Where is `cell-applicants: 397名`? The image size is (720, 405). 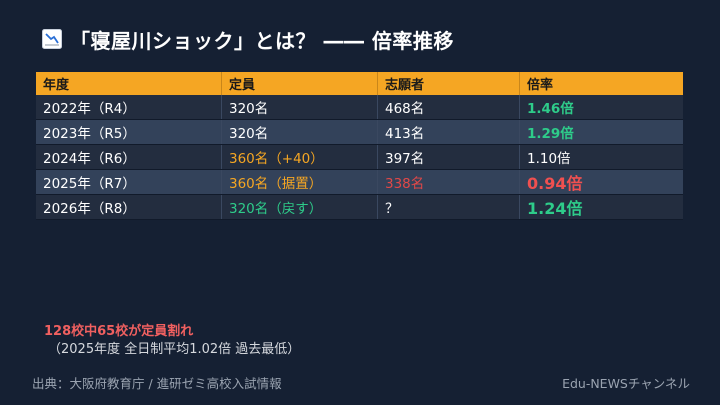
cell-applicants: 397名 is located at coordinates (448, 157).